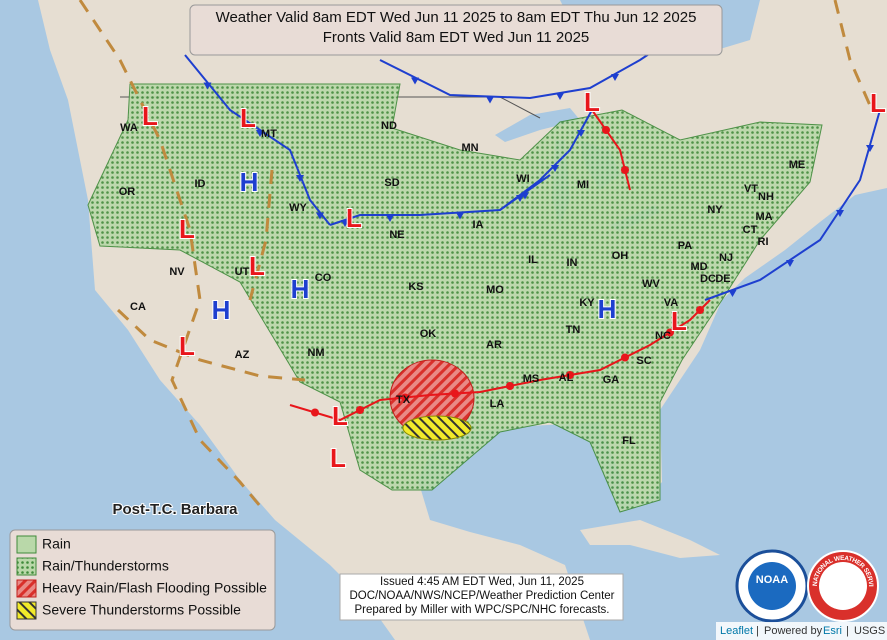  I want to click on state-label: MD, so click(698, 267).